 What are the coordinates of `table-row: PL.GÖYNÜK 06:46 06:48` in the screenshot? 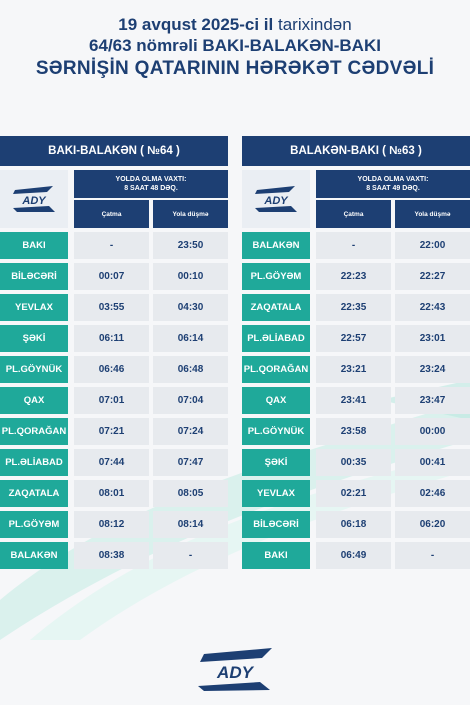 It's located at (114, 369).